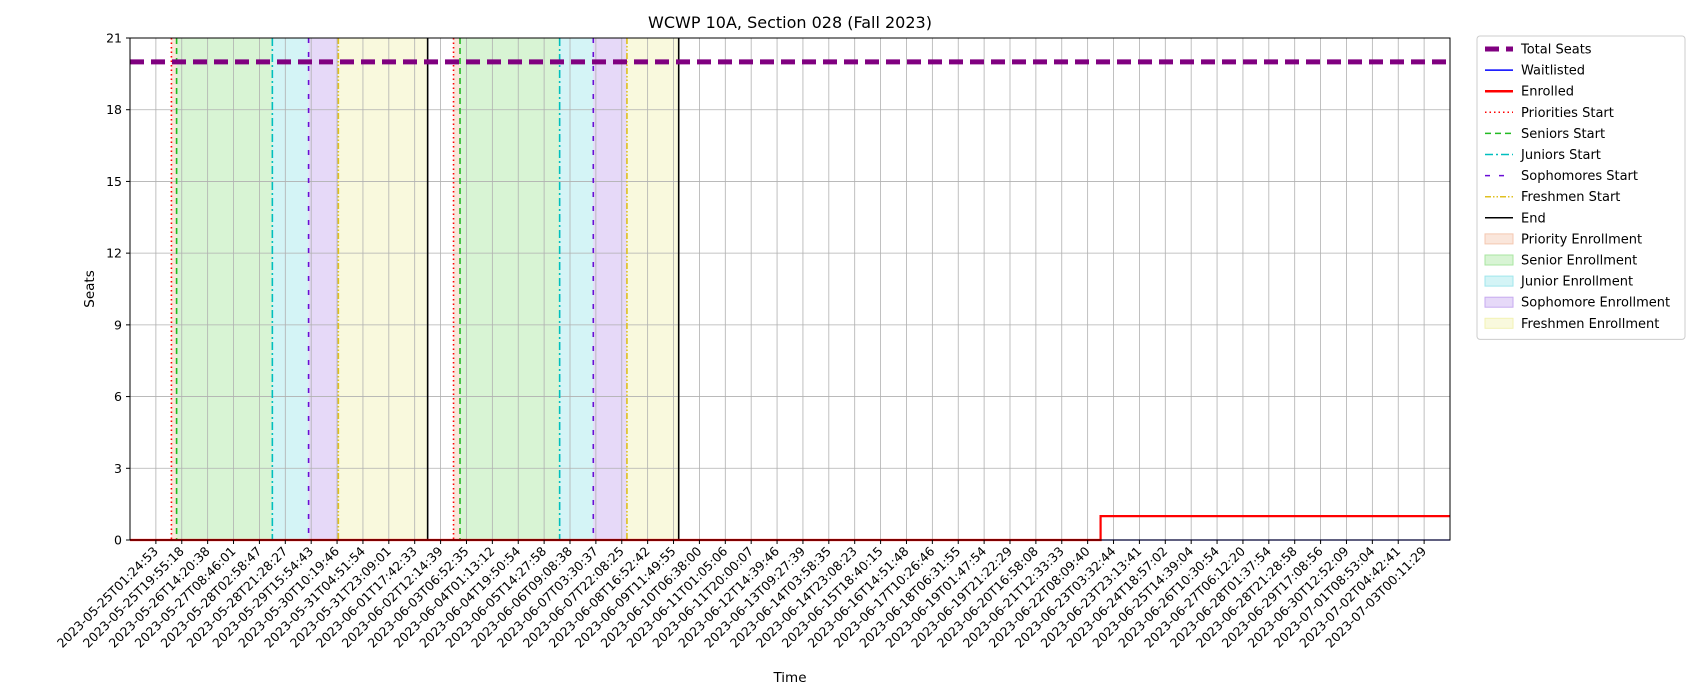 This screenshot has width=1700, height=700. I want to click on legend-label-enrolled: Enrolled, so click(1547, 92).